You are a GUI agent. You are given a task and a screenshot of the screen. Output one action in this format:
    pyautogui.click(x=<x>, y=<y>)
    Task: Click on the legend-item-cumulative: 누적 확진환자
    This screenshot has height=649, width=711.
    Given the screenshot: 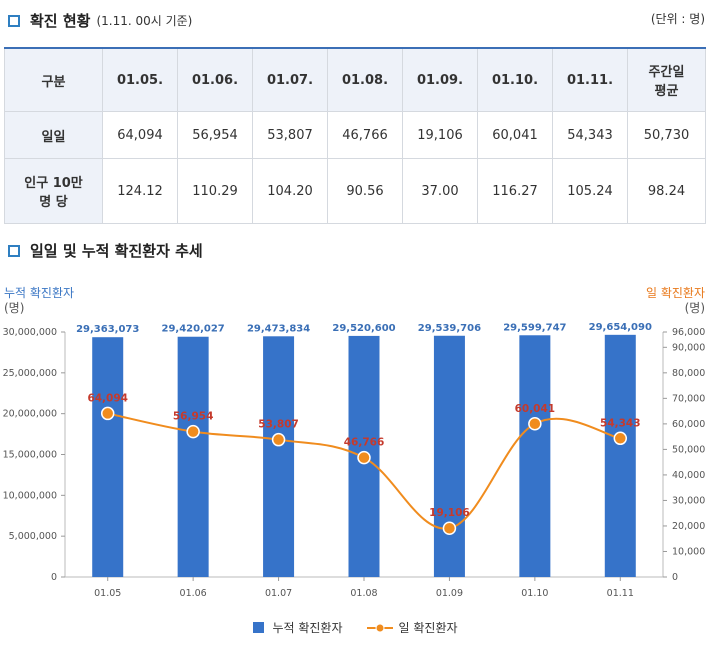 What is the action you would take?
    pyautogui.click(x=298, y=627)
    